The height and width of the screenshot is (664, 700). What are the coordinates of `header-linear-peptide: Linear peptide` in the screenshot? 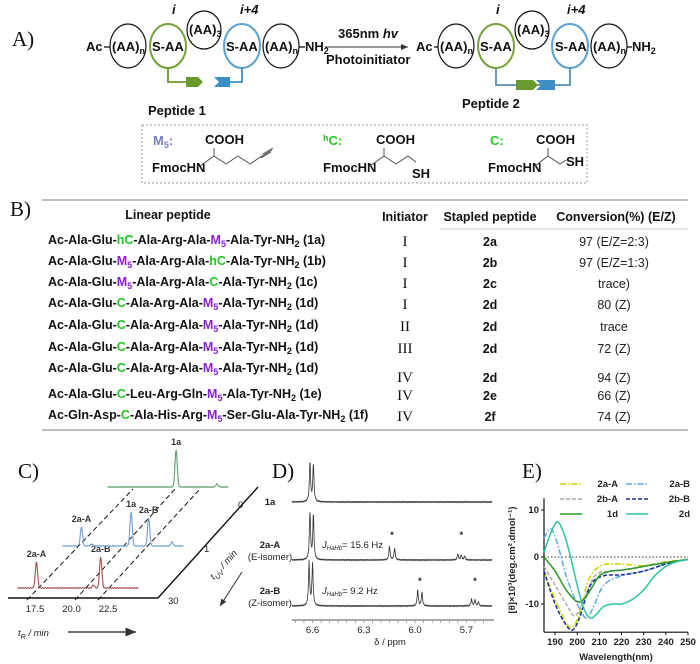 It's located at (167, 215).